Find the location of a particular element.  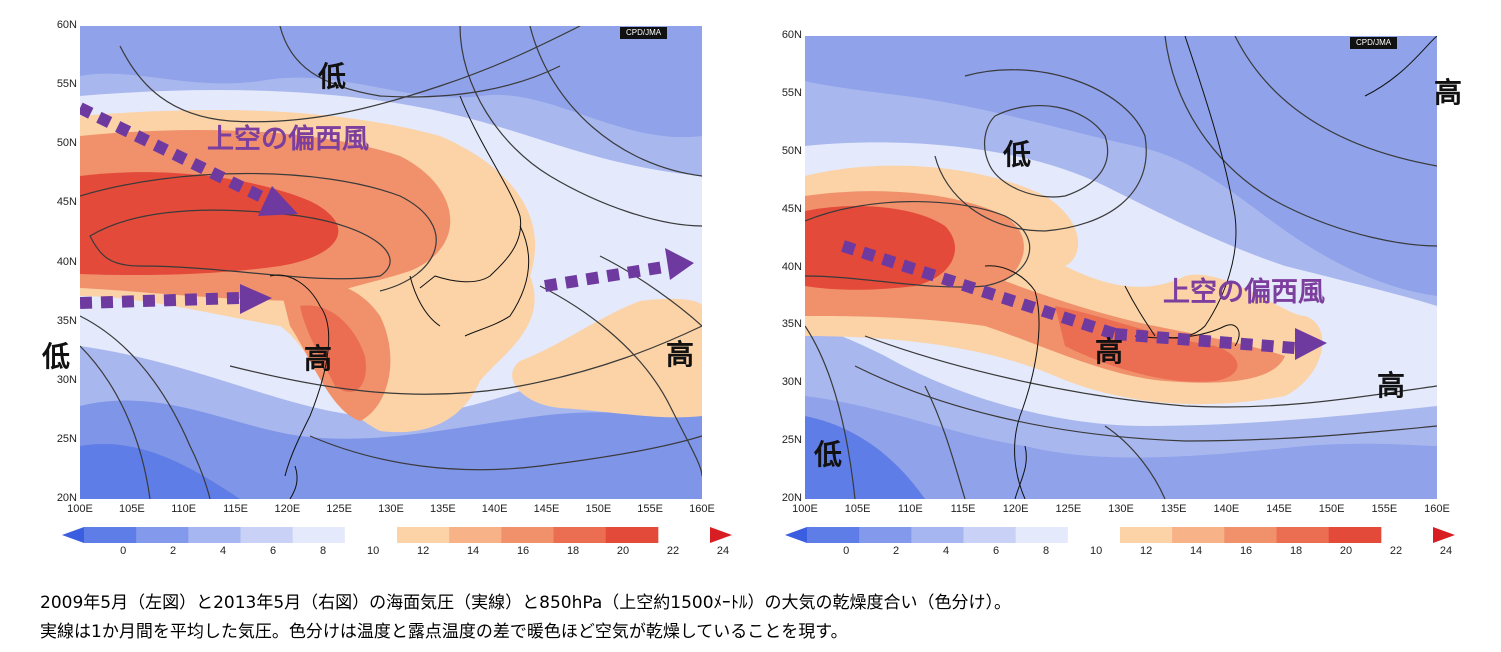

lat-tick-right: 50N is located at coordinates (791, 150).